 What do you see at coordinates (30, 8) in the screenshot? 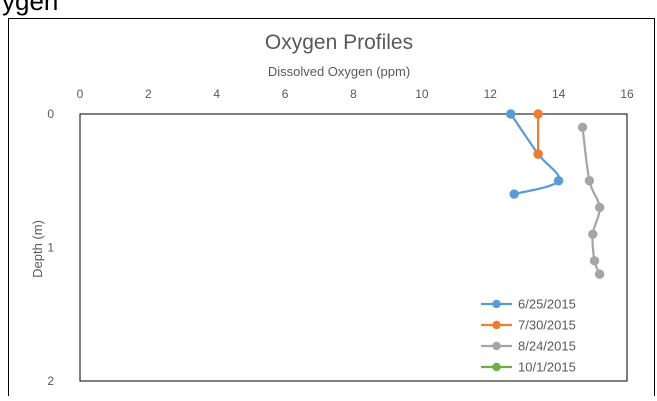
I see `page-title-fragment: ygen` at bounding box center [30, 8].